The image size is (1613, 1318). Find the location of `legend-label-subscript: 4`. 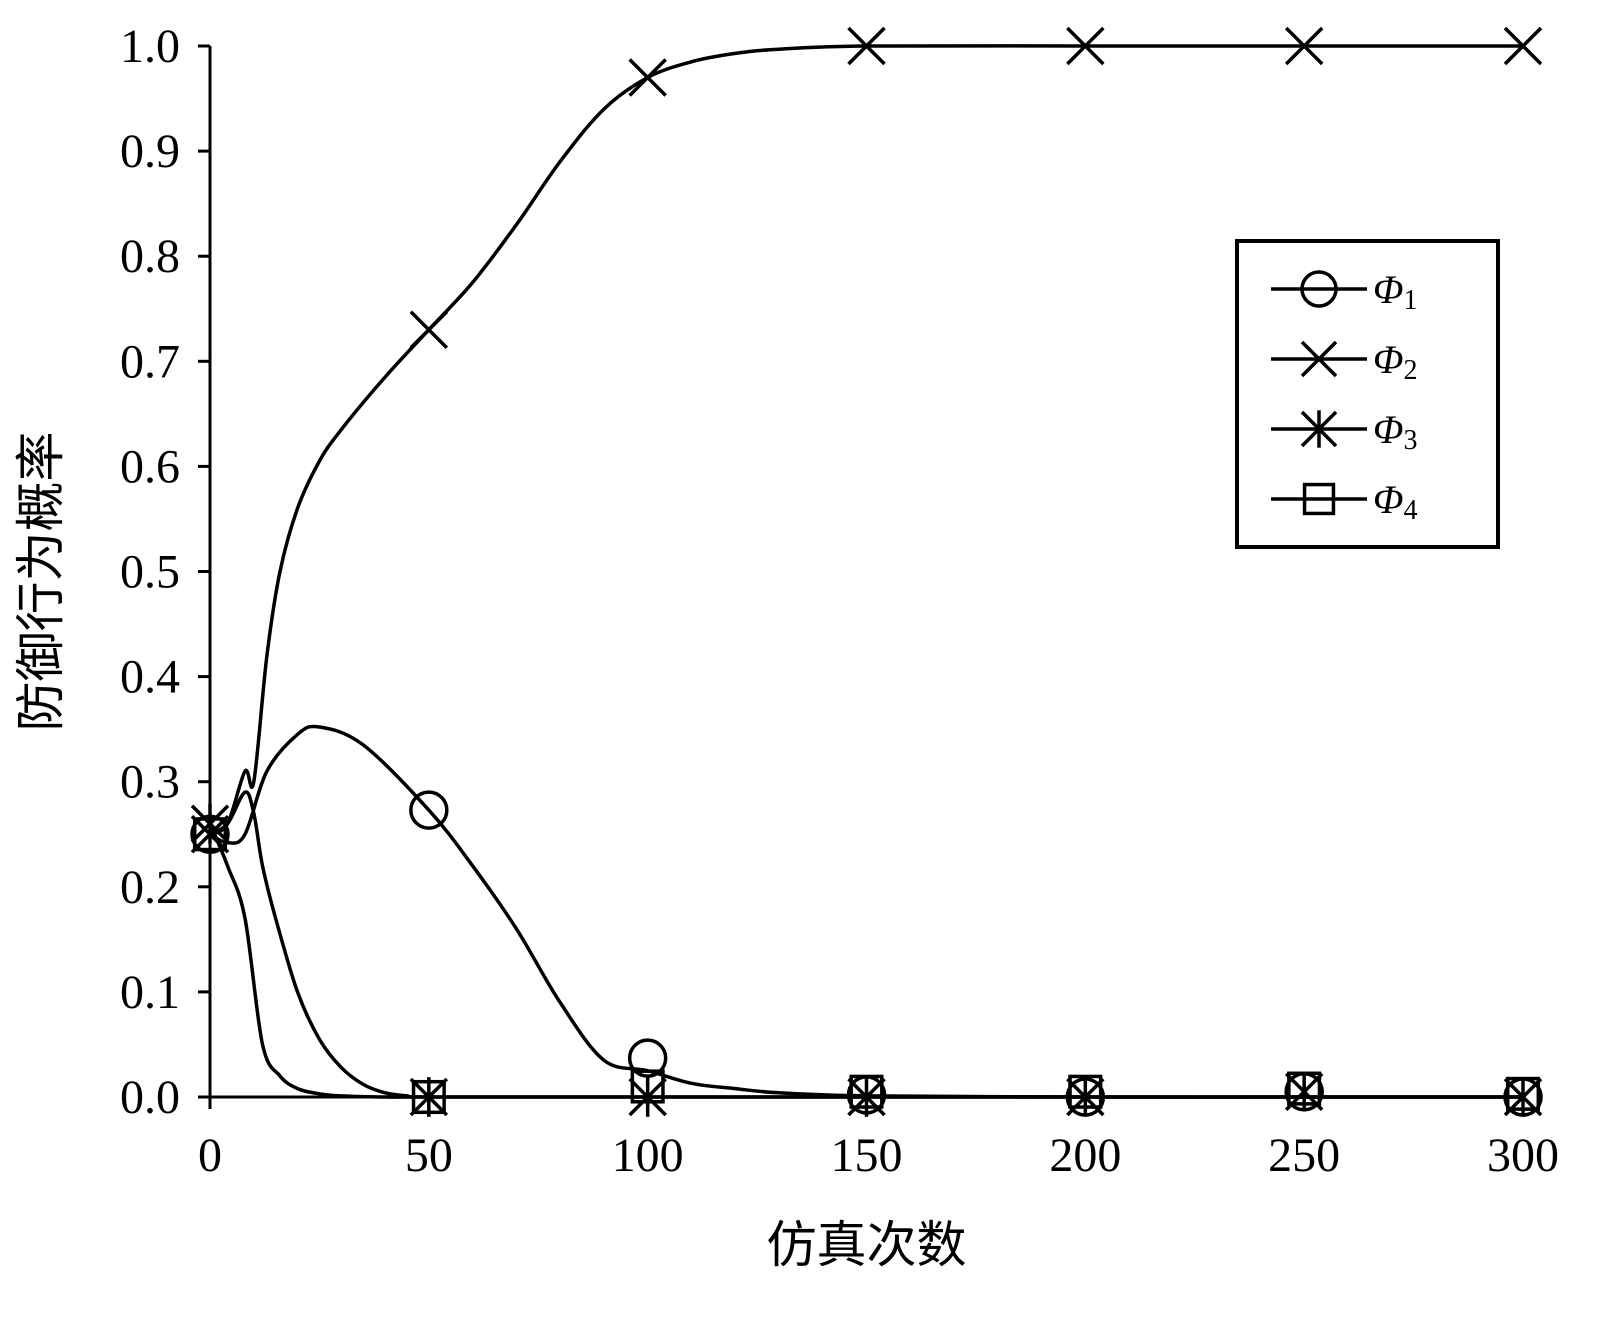

legend-label-subscript: 4 is located at coordinates (1410, 510).